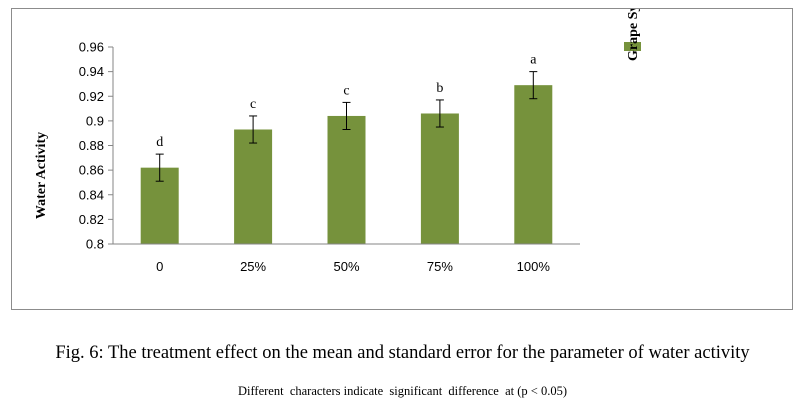 This screenshot has height=409, width=805. What do you see at coordinates (632, 46) in the screenshot?
I see `legend-swatch` at bounding box center [632, 46].